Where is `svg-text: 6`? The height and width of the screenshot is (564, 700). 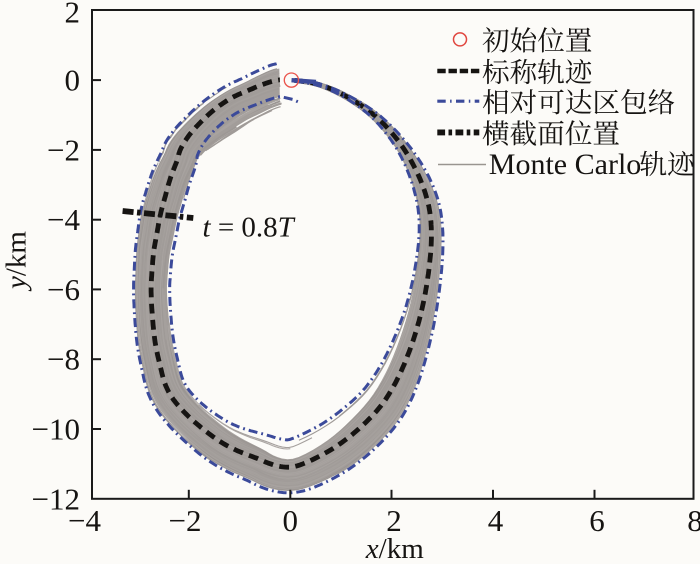 svg-text: 6 is located at coordinates (597, 520).